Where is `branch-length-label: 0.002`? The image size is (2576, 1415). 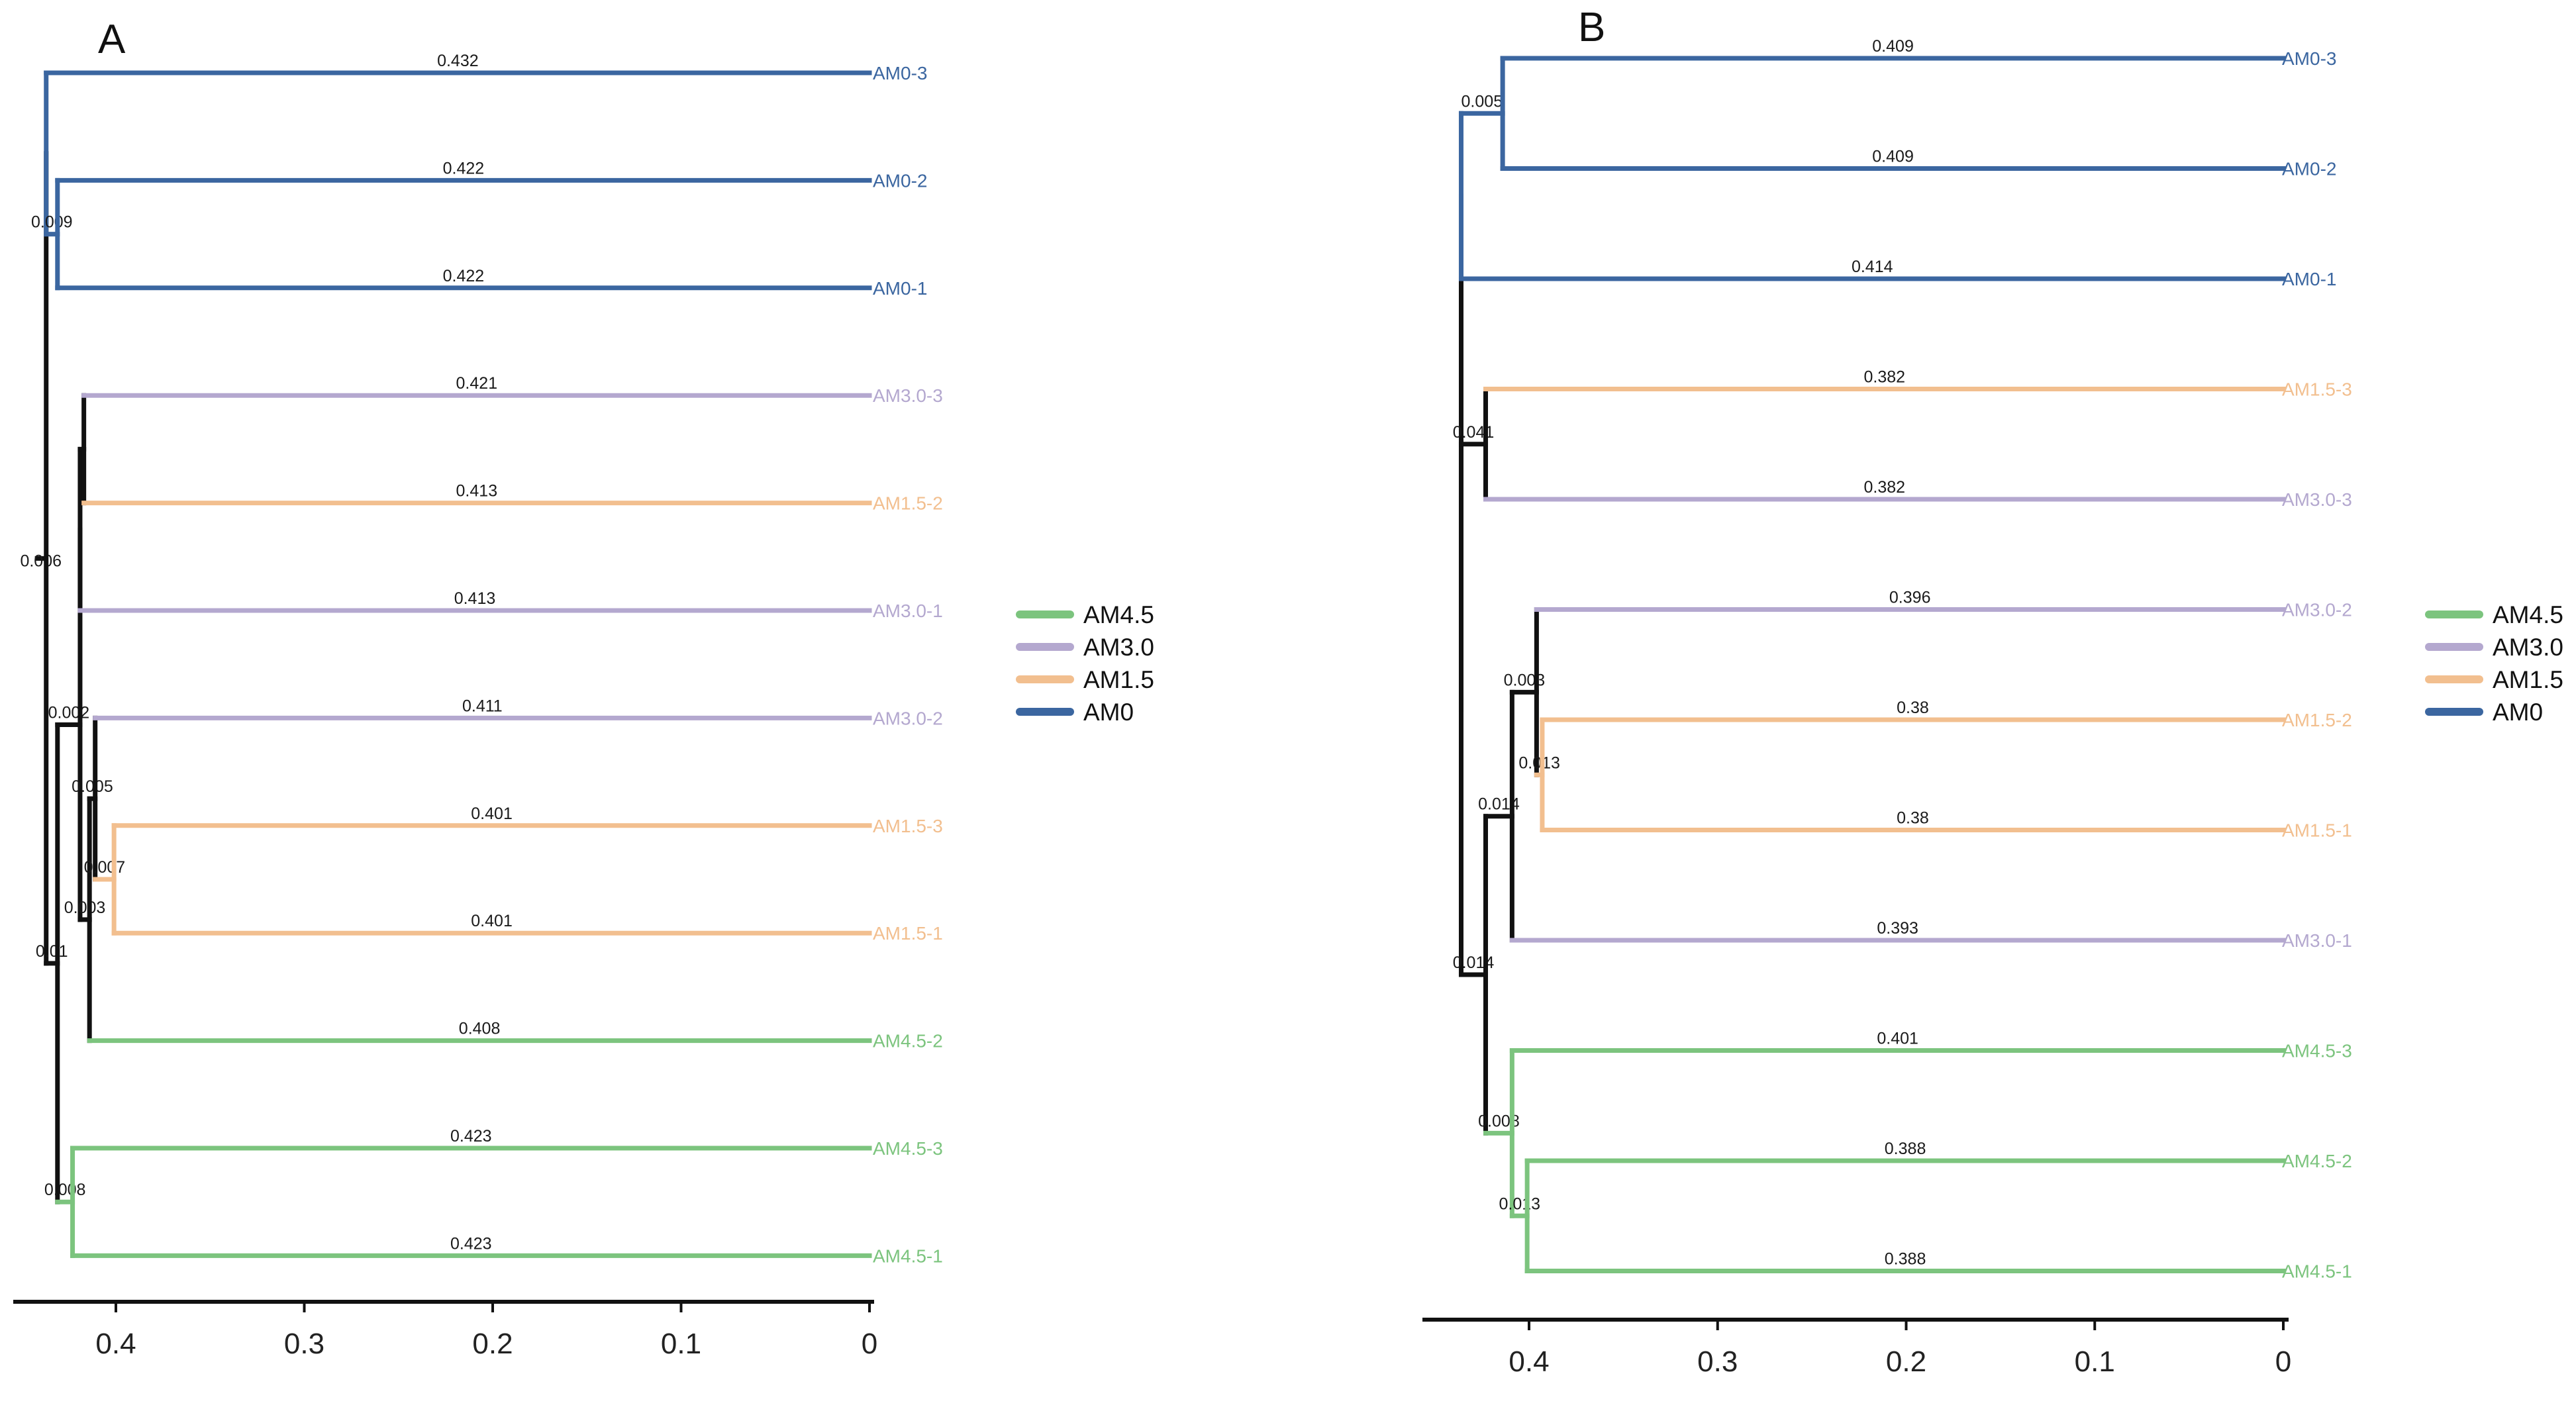 branch-length-label: 0.002 is located at coordinates (69, 713).